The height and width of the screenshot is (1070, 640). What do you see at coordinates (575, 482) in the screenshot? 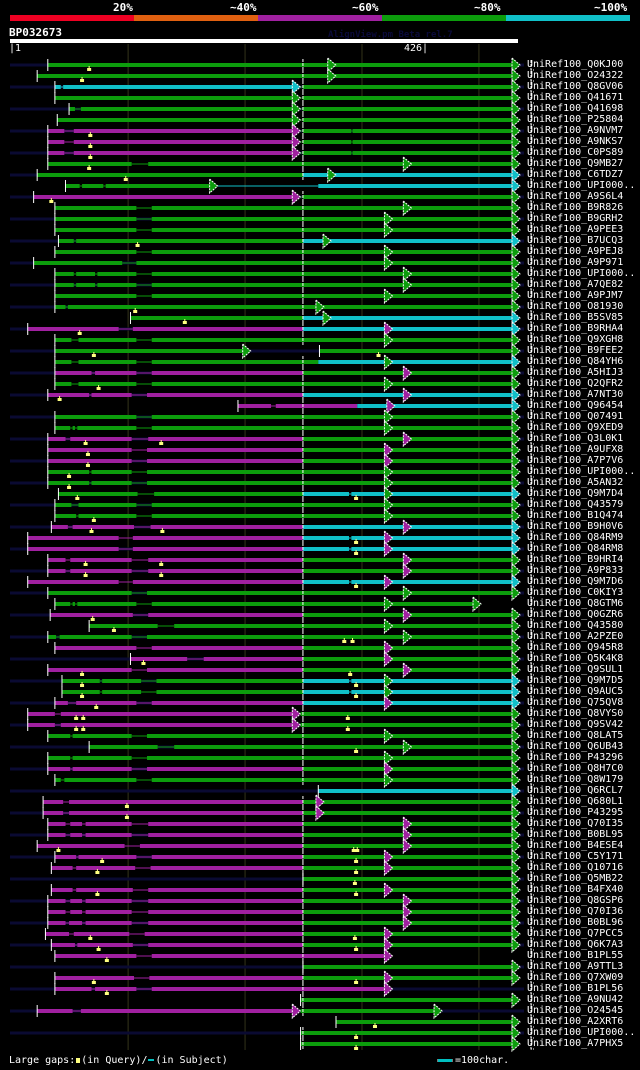
I see `hit-label: UniRef100_A5AN32` at bounding box center [575, 482].